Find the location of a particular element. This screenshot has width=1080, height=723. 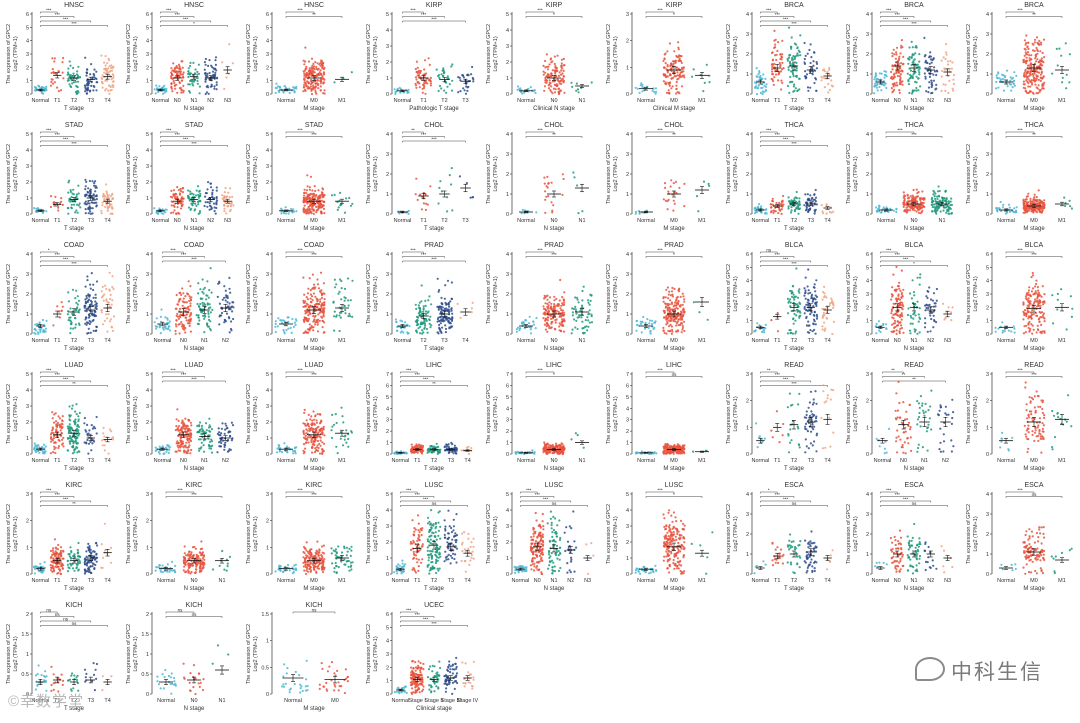

x-tick-label: T2 is located at coordinates (74, 341).